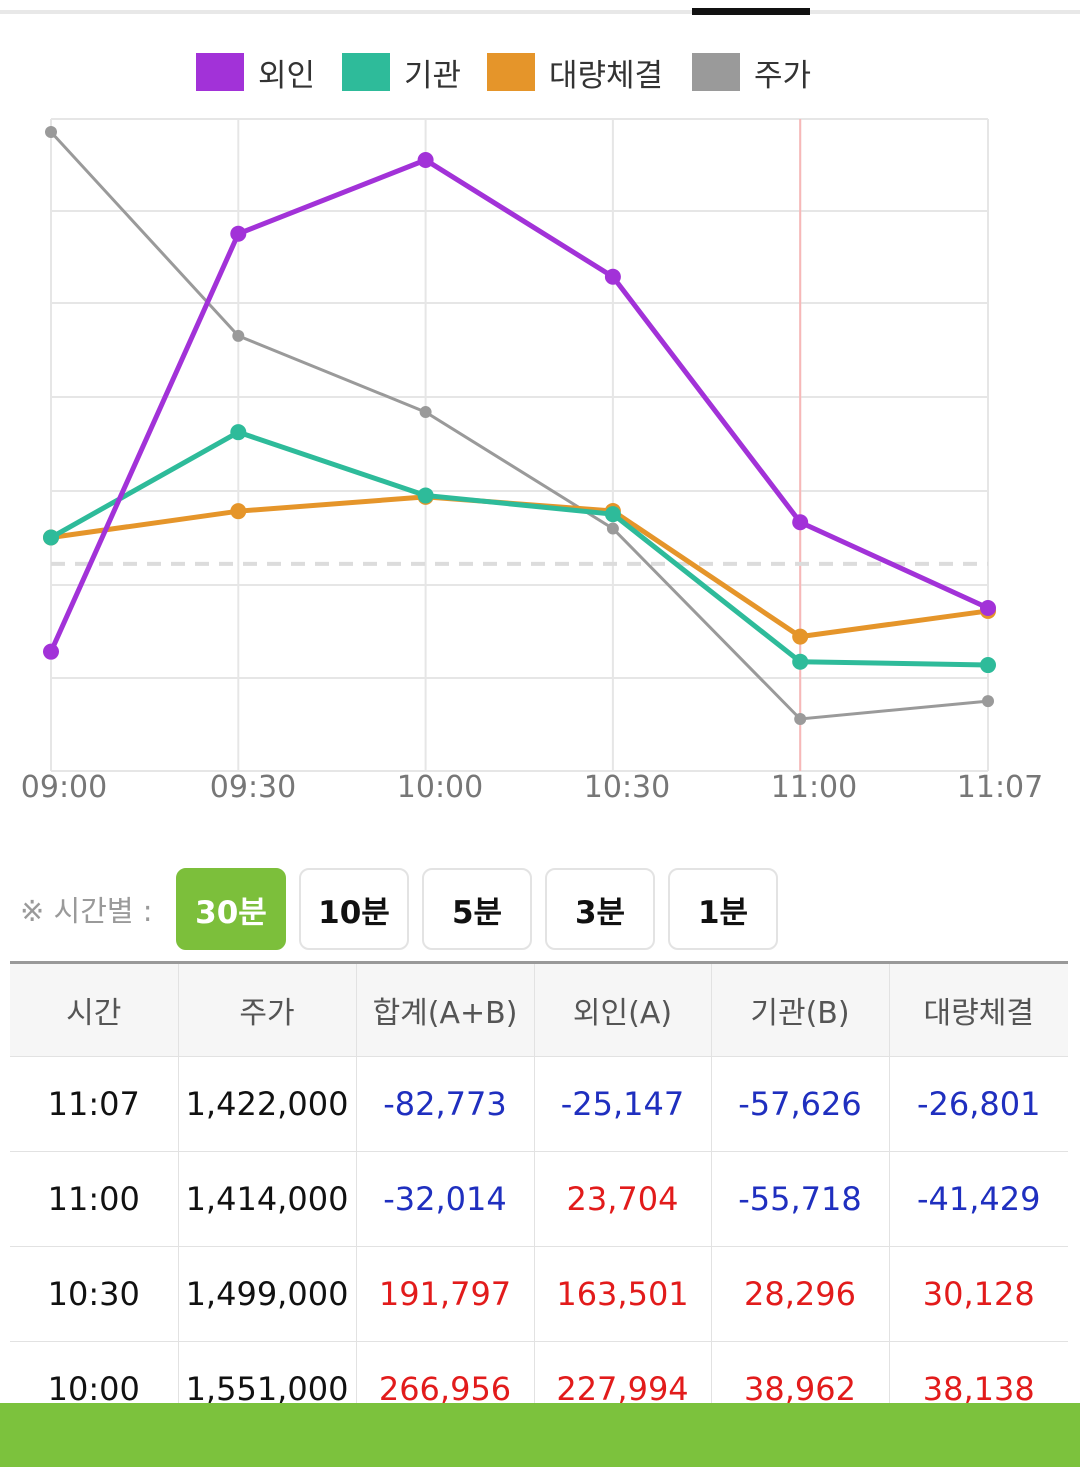  I want to click on tab-bar-rule, so click(540, 12).